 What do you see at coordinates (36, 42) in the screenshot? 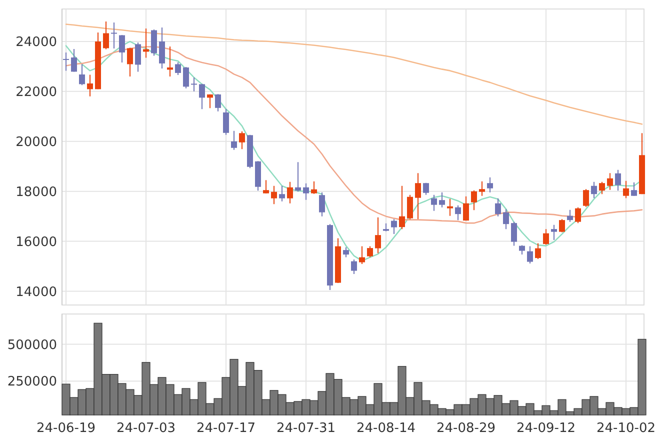
I see `y-tick-label: 24000` at bounding box center [36, 42].